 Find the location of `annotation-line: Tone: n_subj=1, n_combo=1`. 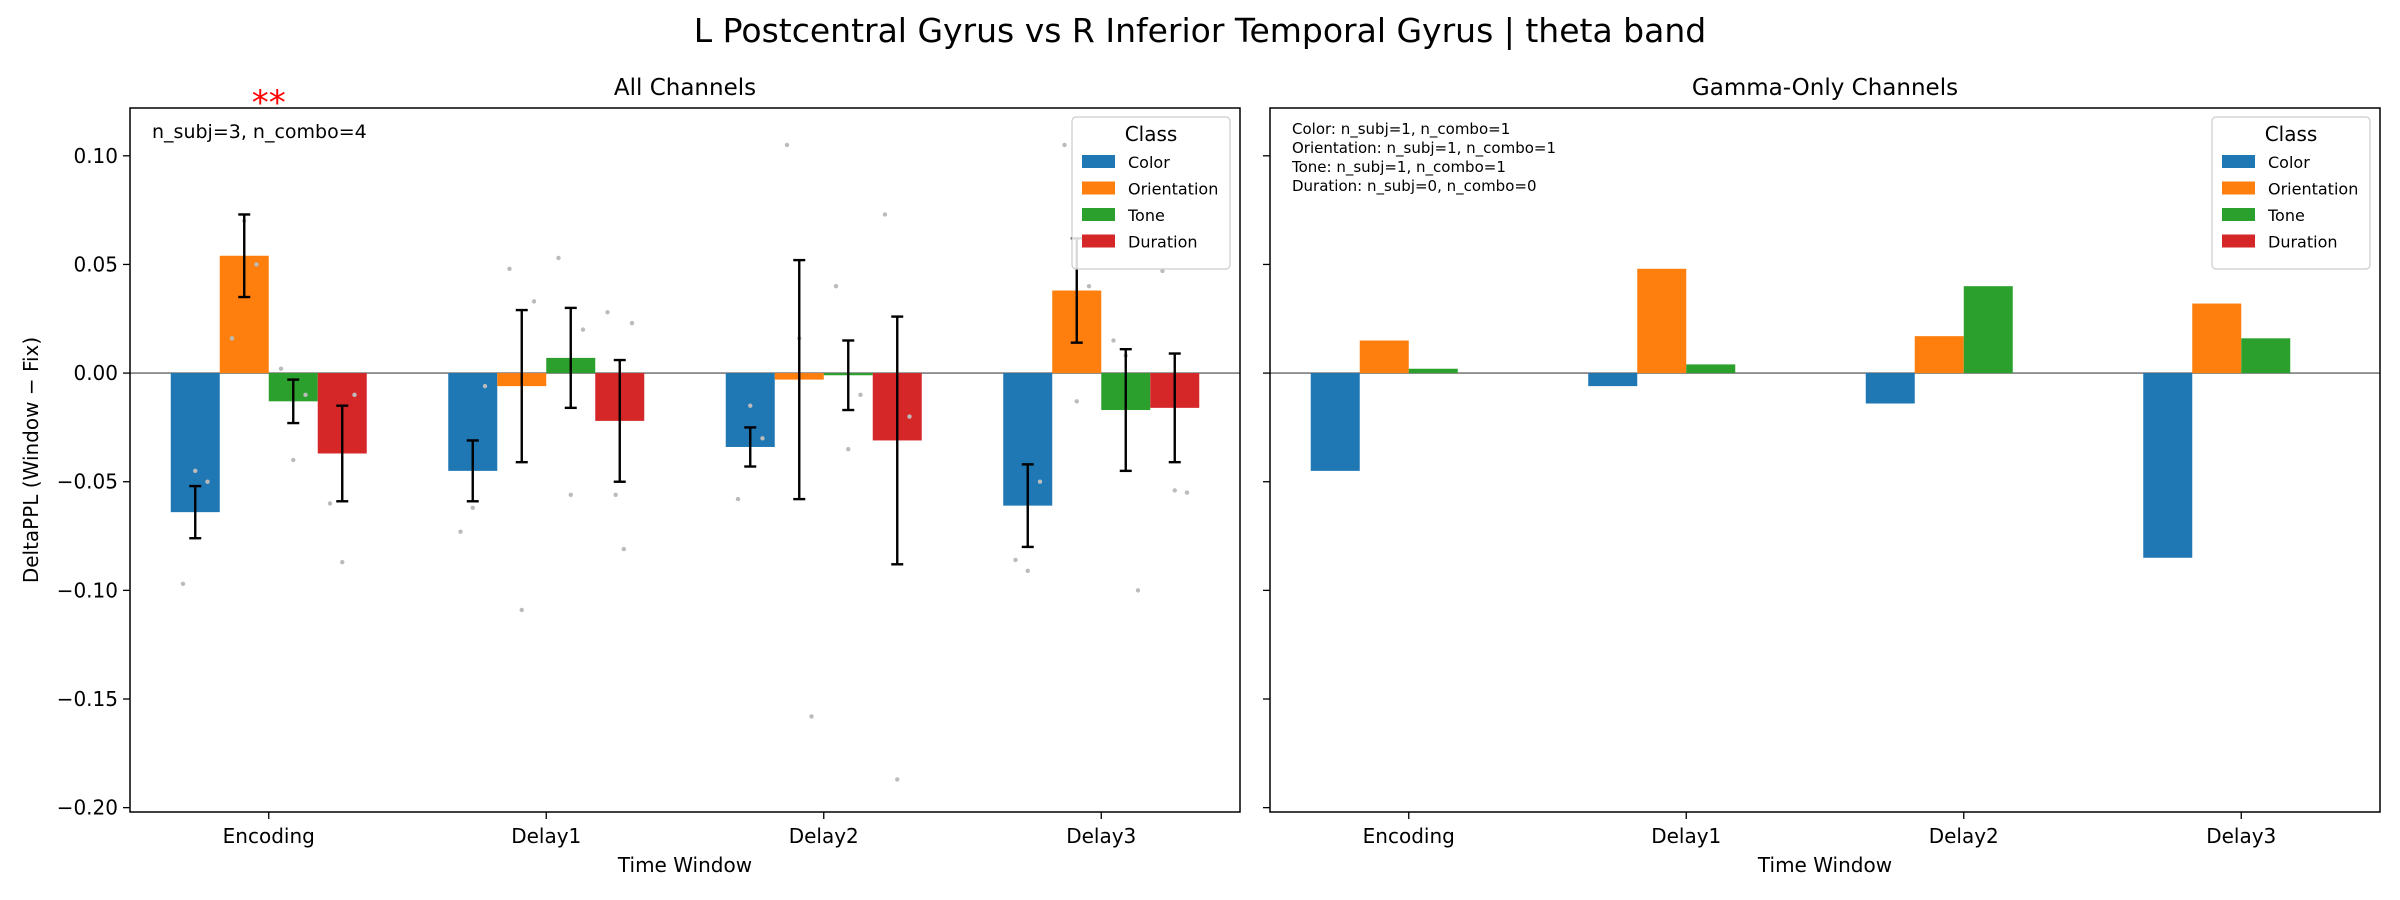

annotation-line: Tone: n_subj=1, n_combo=1 is located at coordinates (1398, 167).